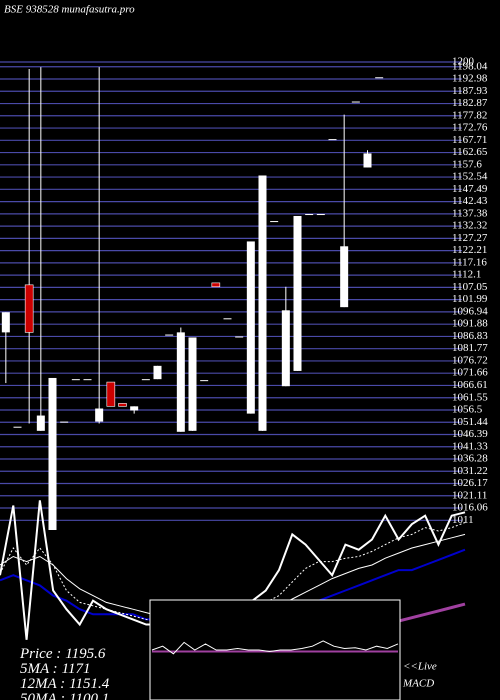  Describe the element at coordinates (469, 262) in the screenshot. I see `y-tick-label: 1117.16` at that location.